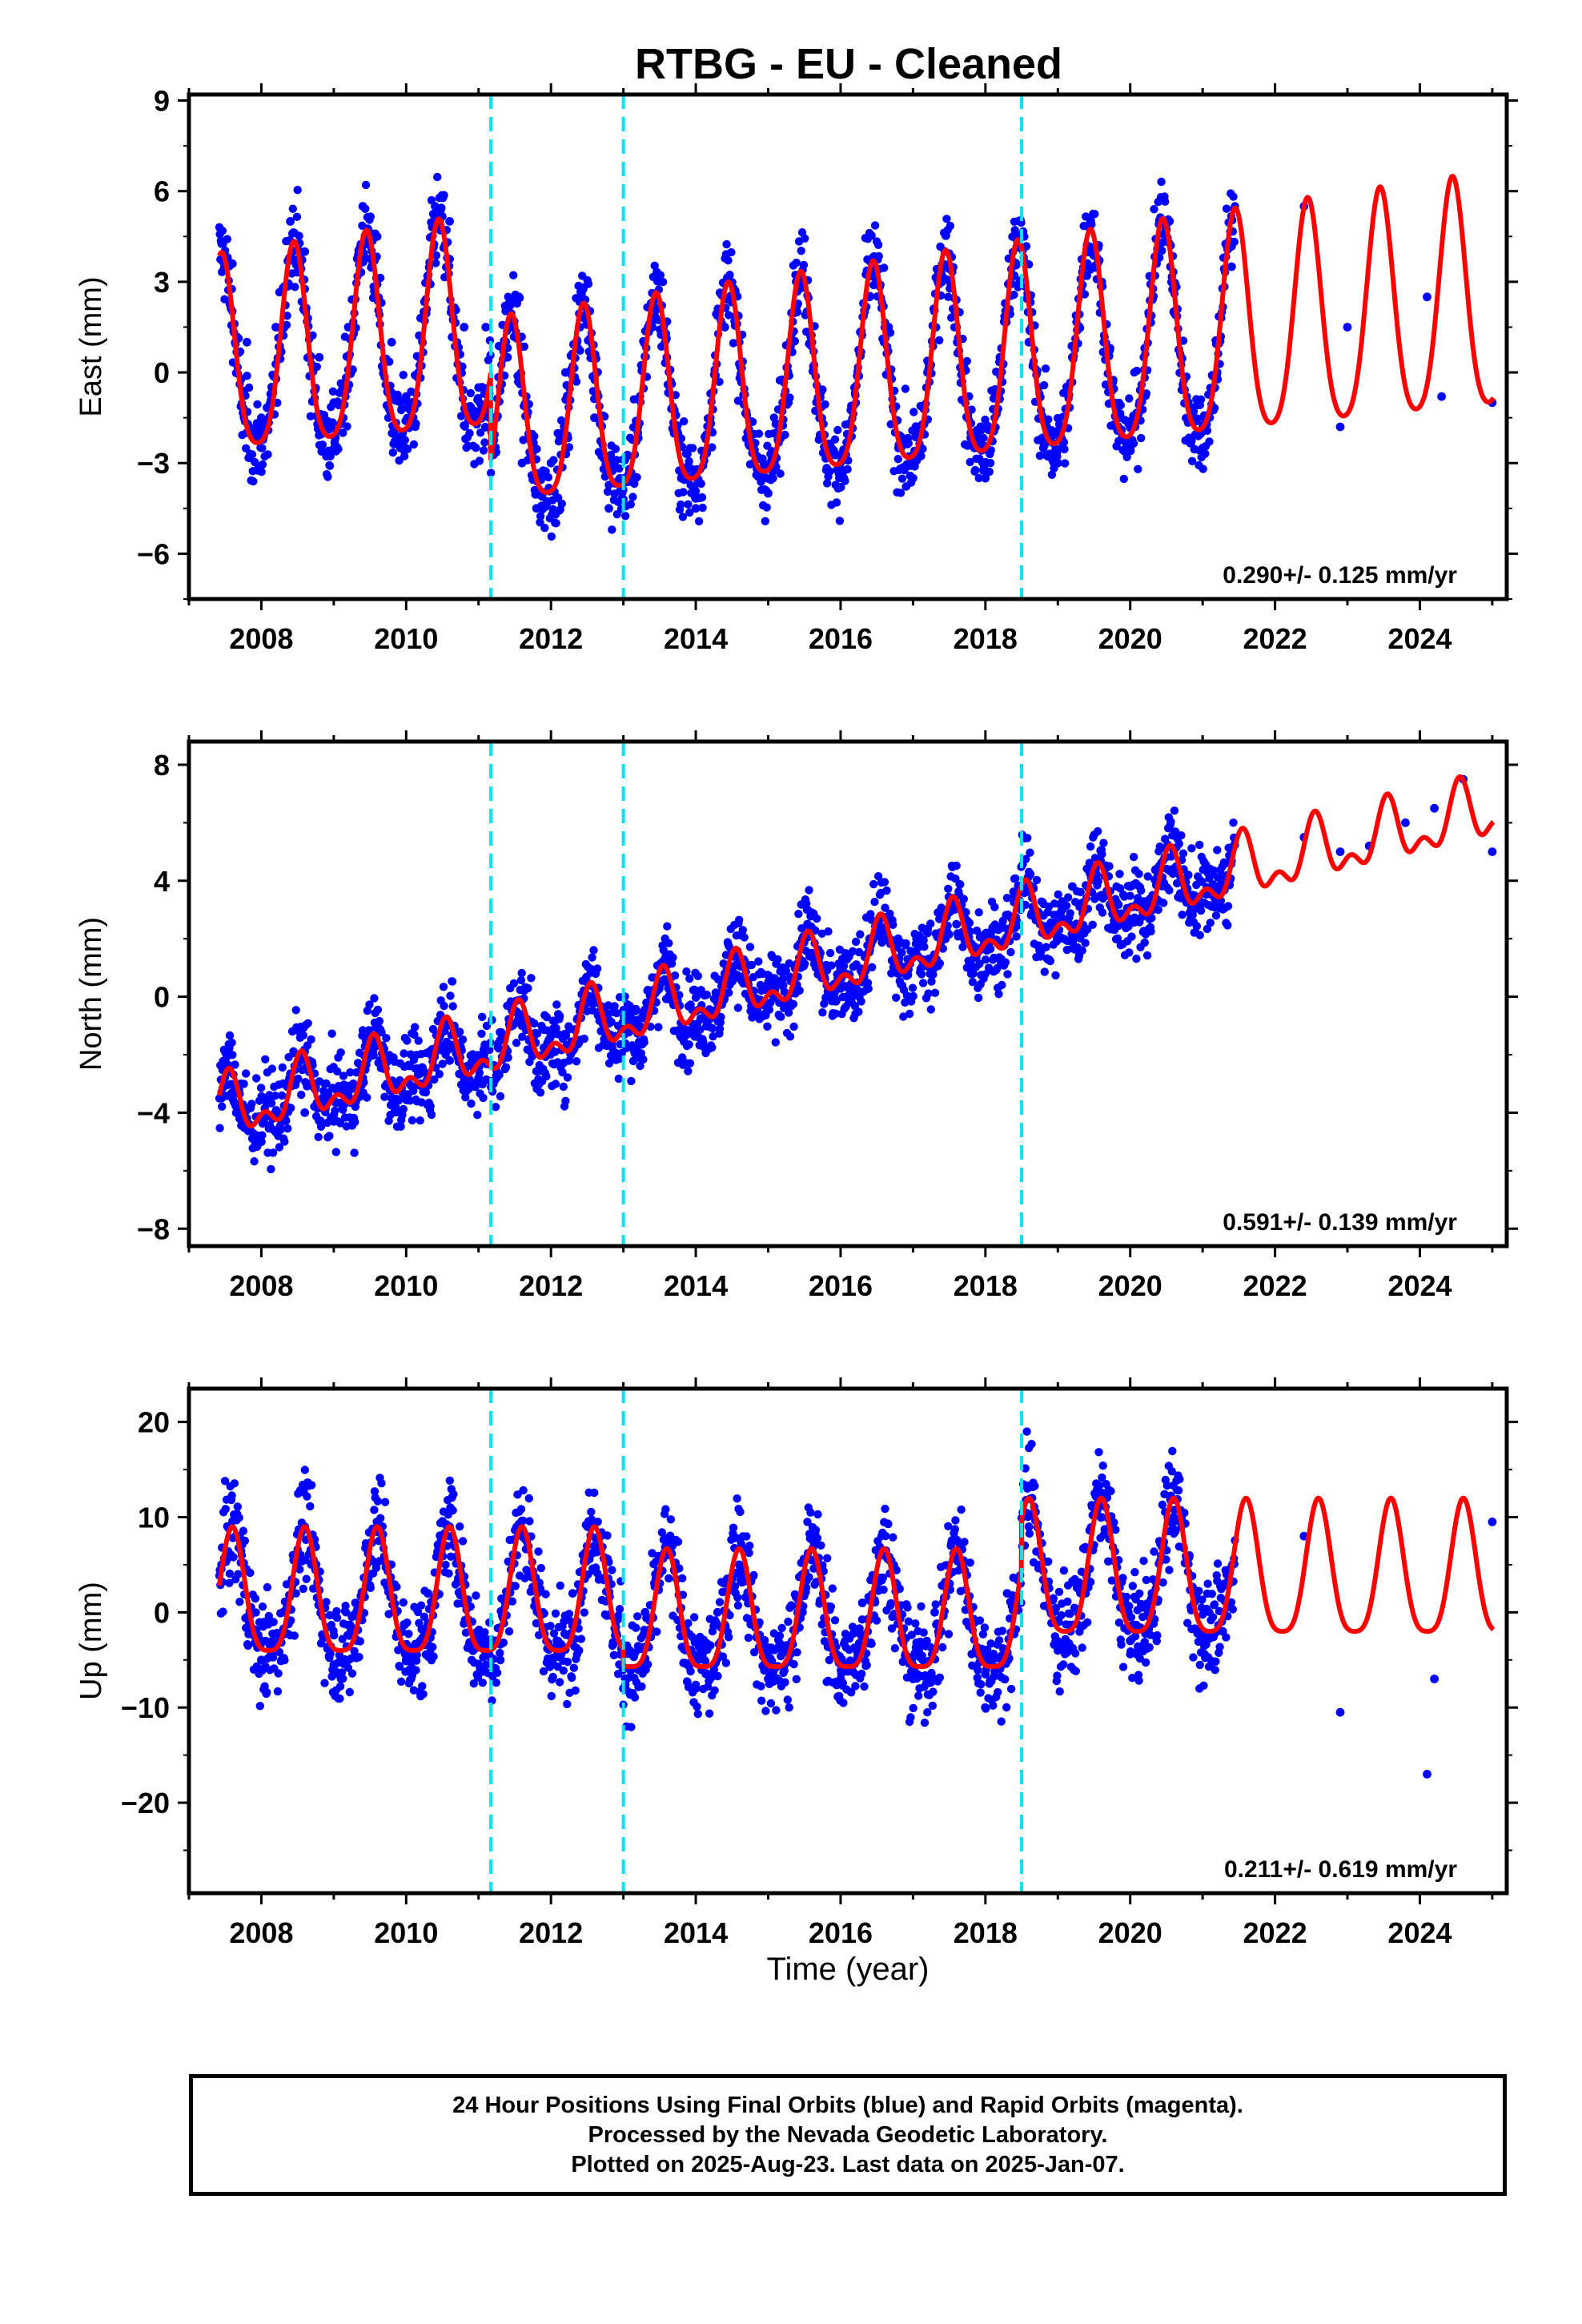 This screenshot has height=2324, width=1582. What do you see at coordinates (406, 1285) in the screenshot?
I see `x-tick-label: 2010` at bounding box center [406, 1285].